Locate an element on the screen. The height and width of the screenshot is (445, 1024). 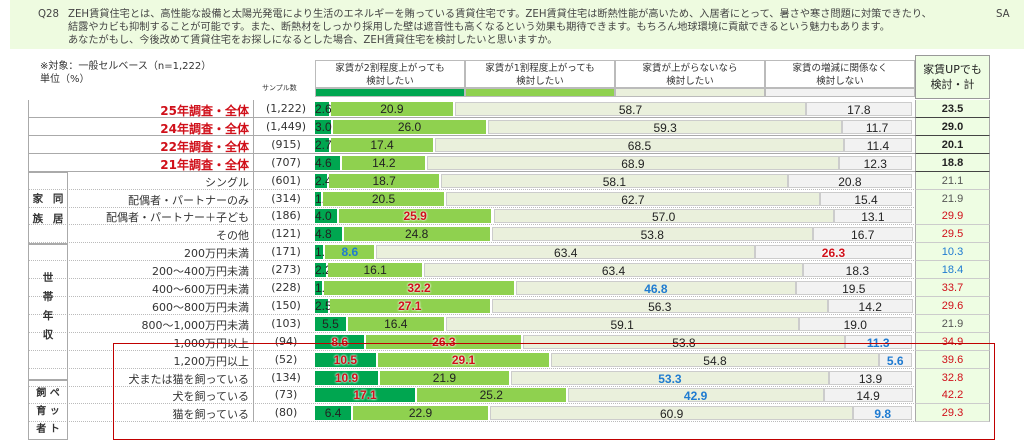
bar-segment-0: 17.1 is located at coordinates (366, 395).